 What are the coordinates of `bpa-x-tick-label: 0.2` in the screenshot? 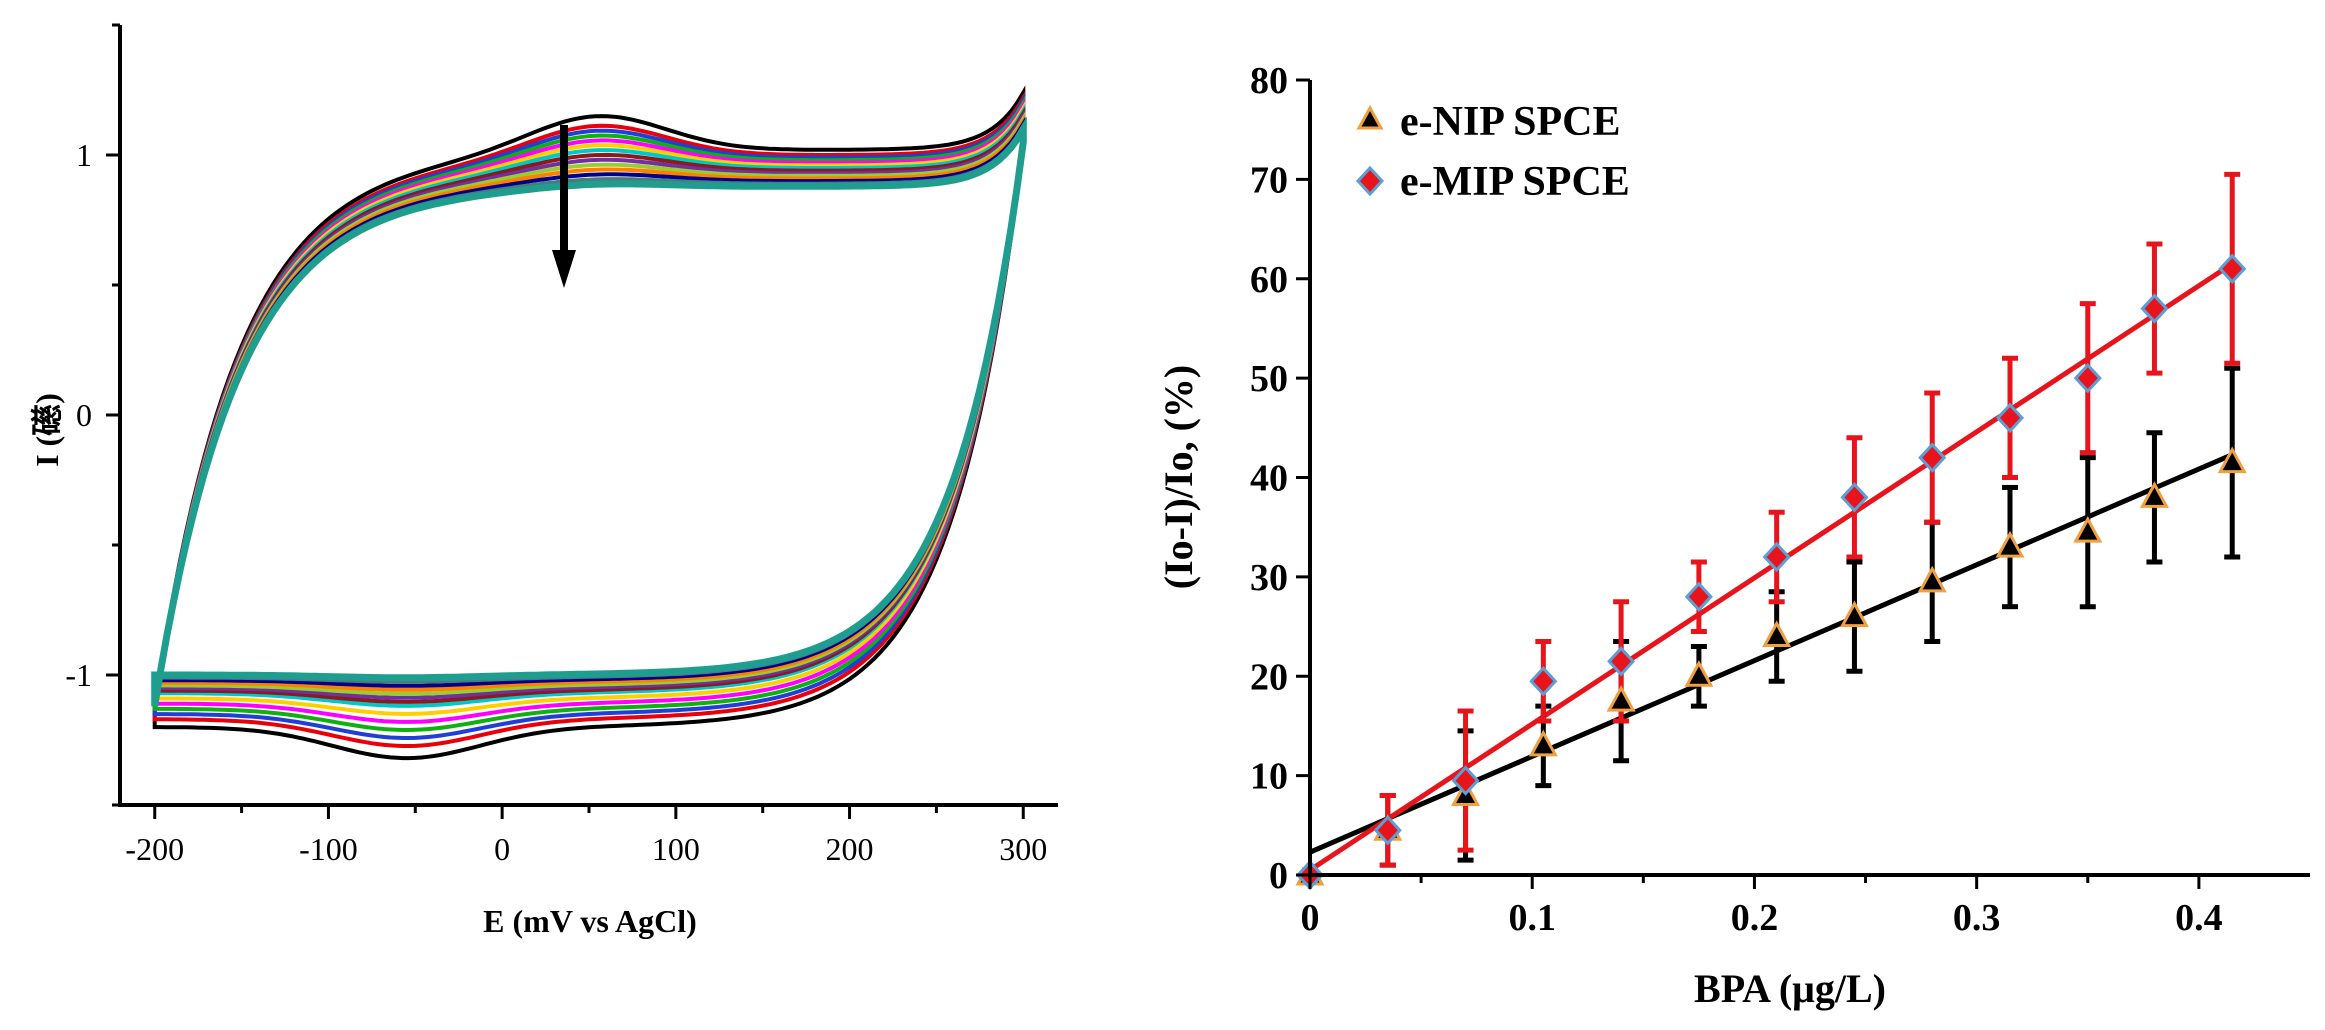 It's located at (1755, 918).